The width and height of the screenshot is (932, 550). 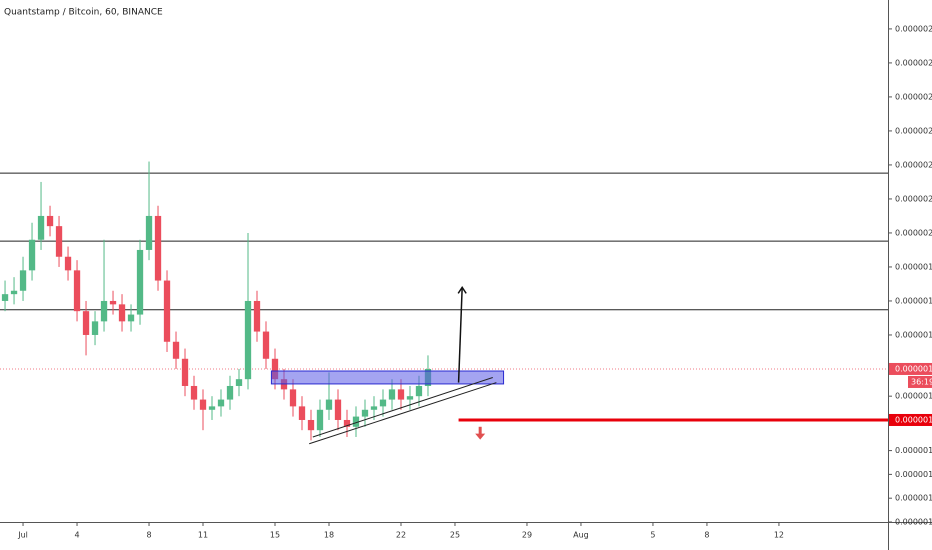 What do you see at coordinates (913, 522) in the screenshot?
I see `y-tick-label: 0.00000115` at bounding box center [913, 522].